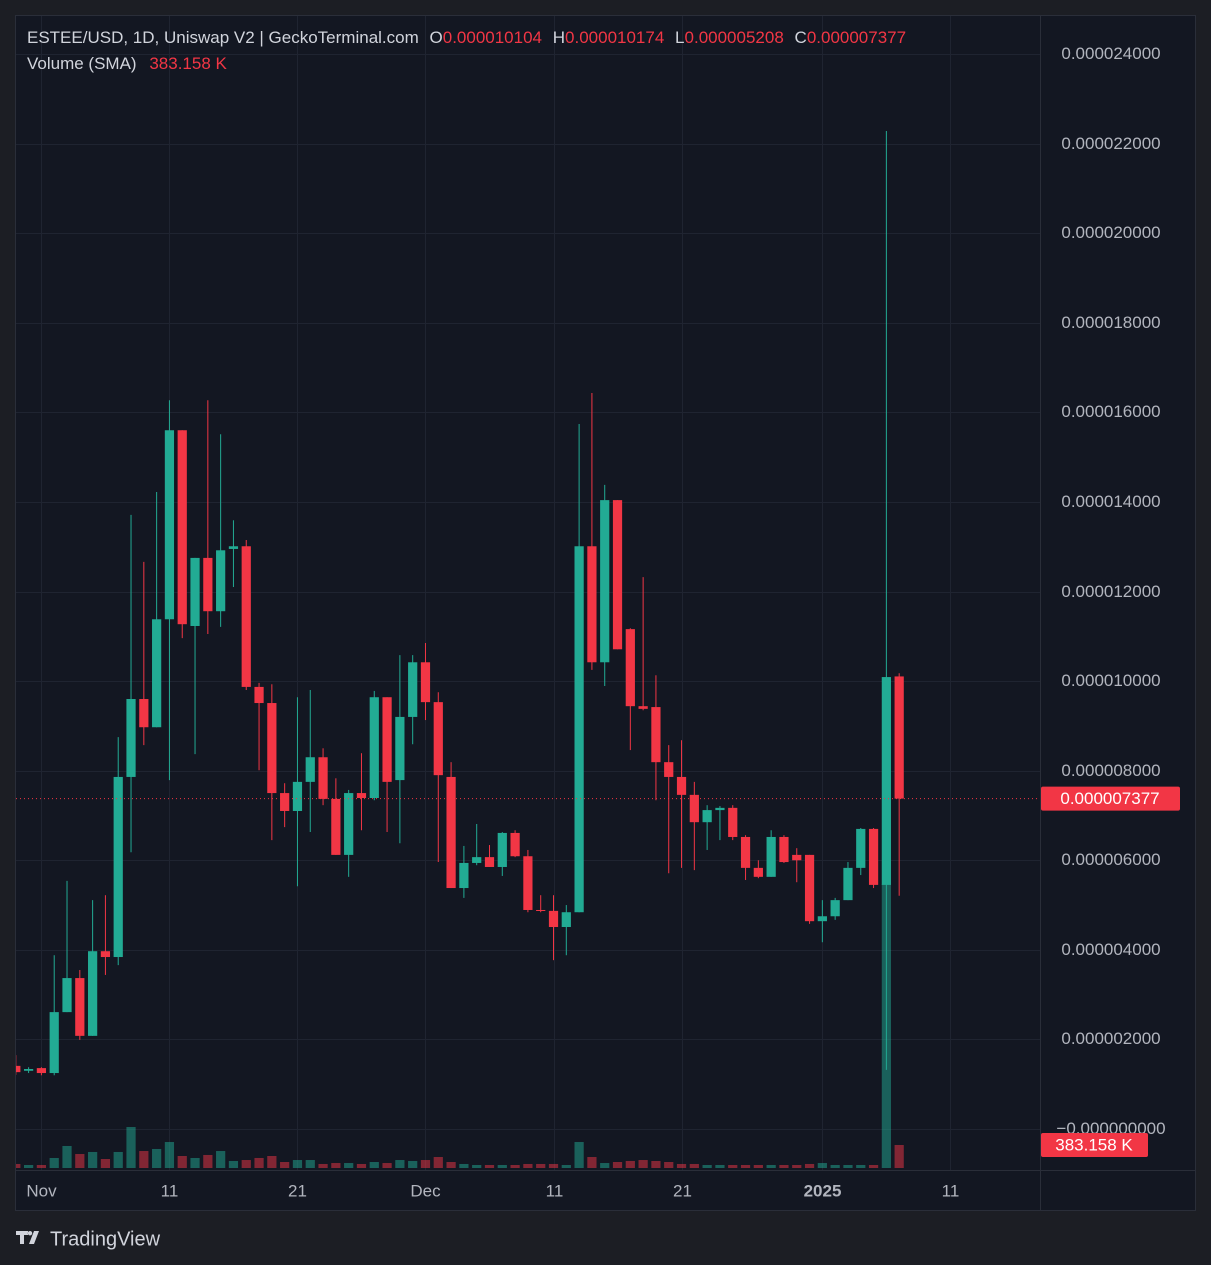  Describe the element at coordinates (1110, 949) in the screenshot. I see `y-tick-label: 0.000004000` at that location.